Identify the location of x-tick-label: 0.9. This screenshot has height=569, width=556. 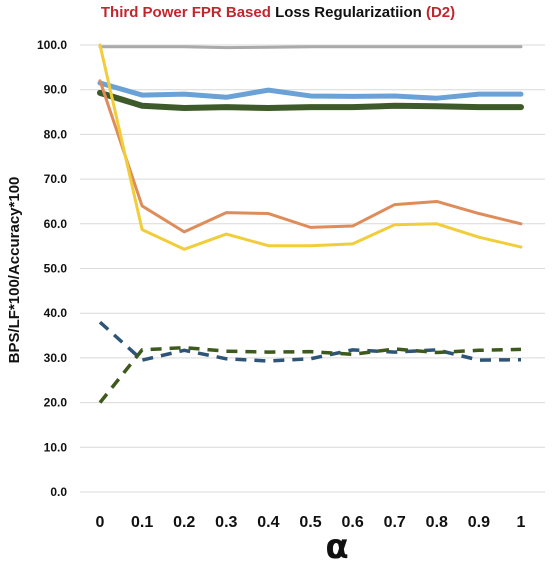
(479, 522).